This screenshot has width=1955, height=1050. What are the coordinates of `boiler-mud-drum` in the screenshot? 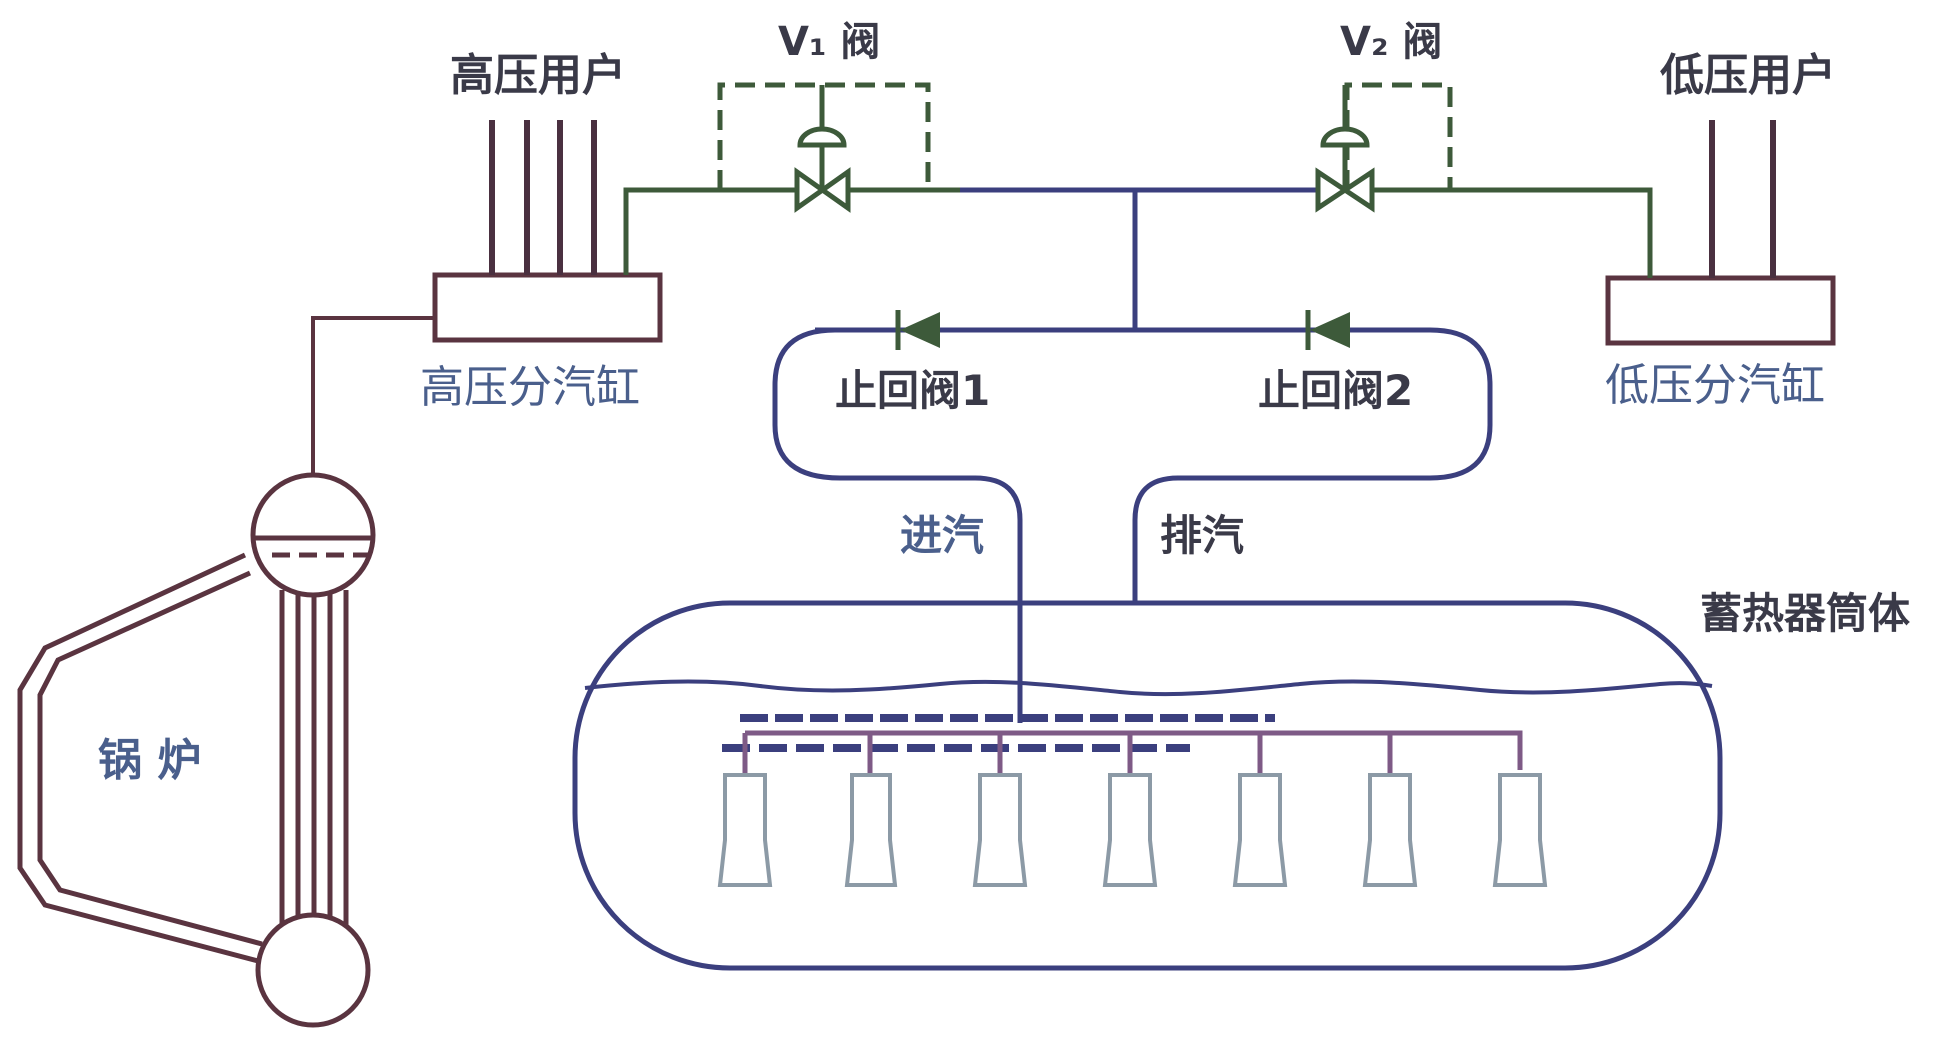 It's located at (313, 970).